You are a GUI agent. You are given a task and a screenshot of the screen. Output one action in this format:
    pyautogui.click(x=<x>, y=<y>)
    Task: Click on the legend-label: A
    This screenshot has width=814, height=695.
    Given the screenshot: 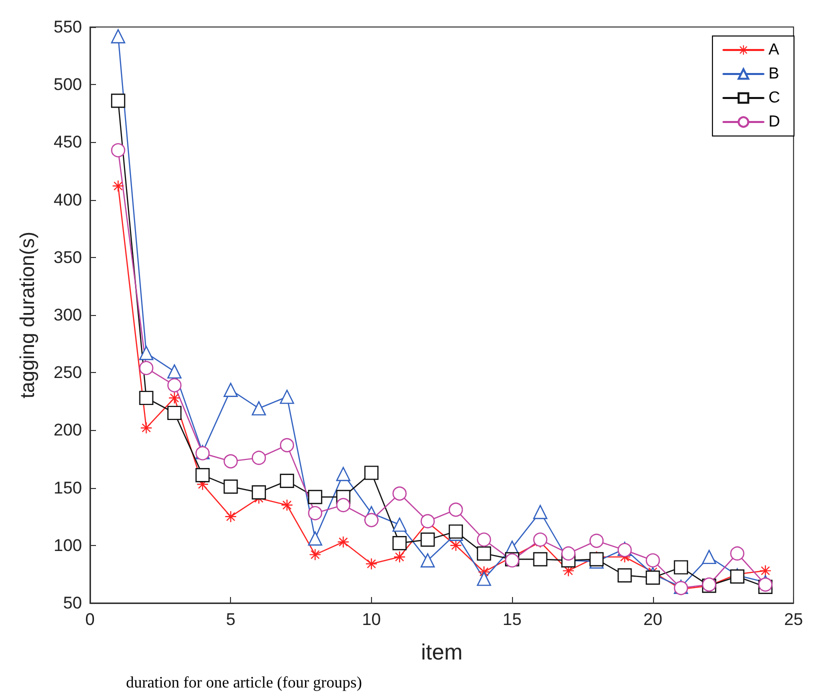 What is the action you would take?
    pyautogui.click(x=774, y=50)
    